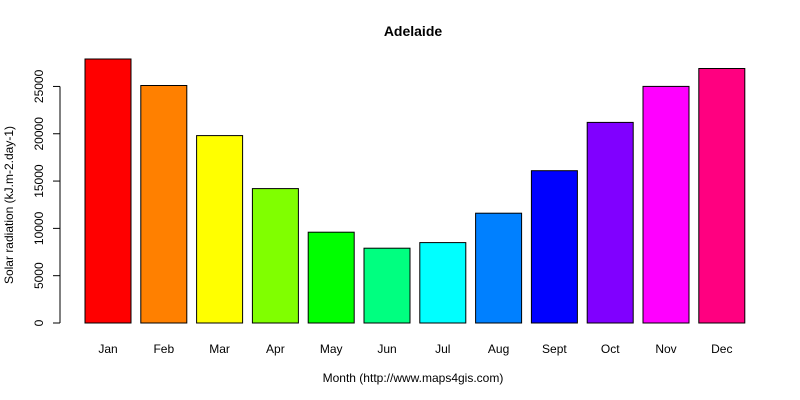 This screenshot has width=800, height=400. Describe the element at coordinates (39, 322) in the screenshot. I see `y-tick-label: 0` at that location.